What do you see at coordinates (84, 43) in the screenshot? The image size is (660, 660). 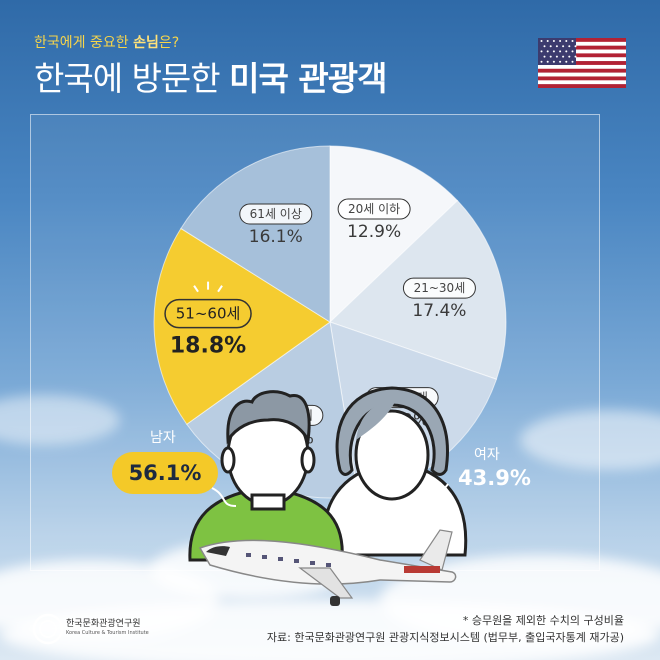 I see `eyebrow-prefix: 한국에게 중요한` at bounding box center [84, 43].